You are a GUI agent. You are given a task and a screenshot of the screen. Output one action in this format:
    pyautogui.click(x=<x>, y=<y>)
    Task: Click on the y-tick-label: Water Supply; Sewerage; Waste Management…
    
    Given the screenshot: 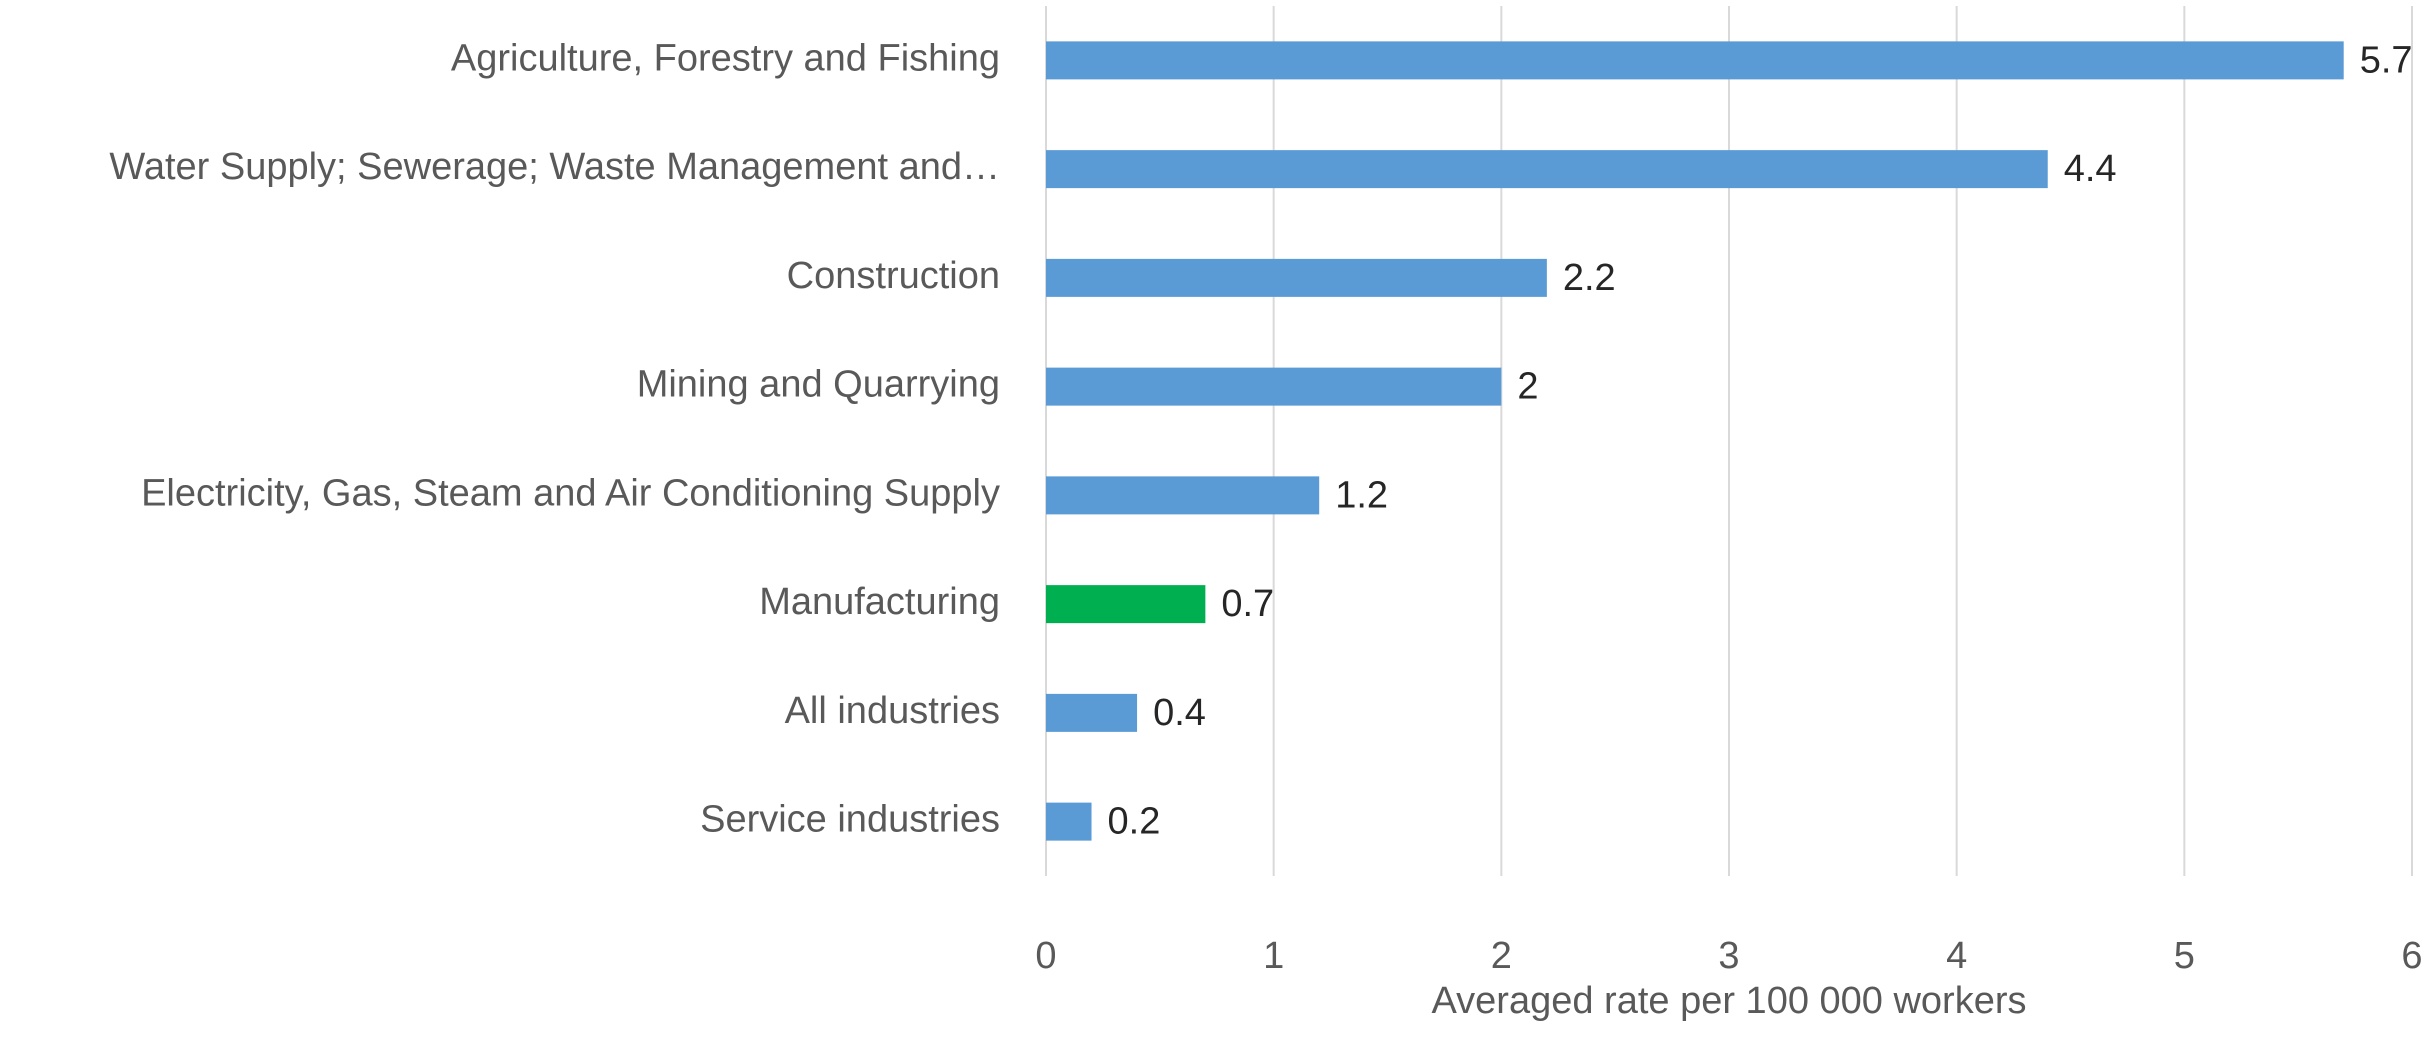 What is the action you would take?
    pyautogui.click(x=554, y=167)
    